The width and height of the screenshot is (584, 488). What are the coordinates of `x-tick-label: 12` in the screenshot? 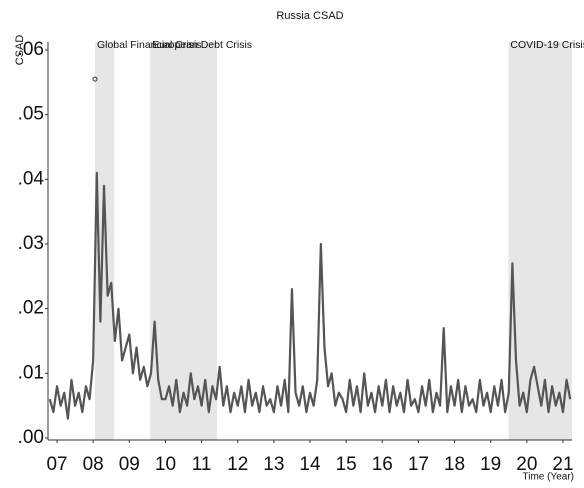 It's located at (237, 464).